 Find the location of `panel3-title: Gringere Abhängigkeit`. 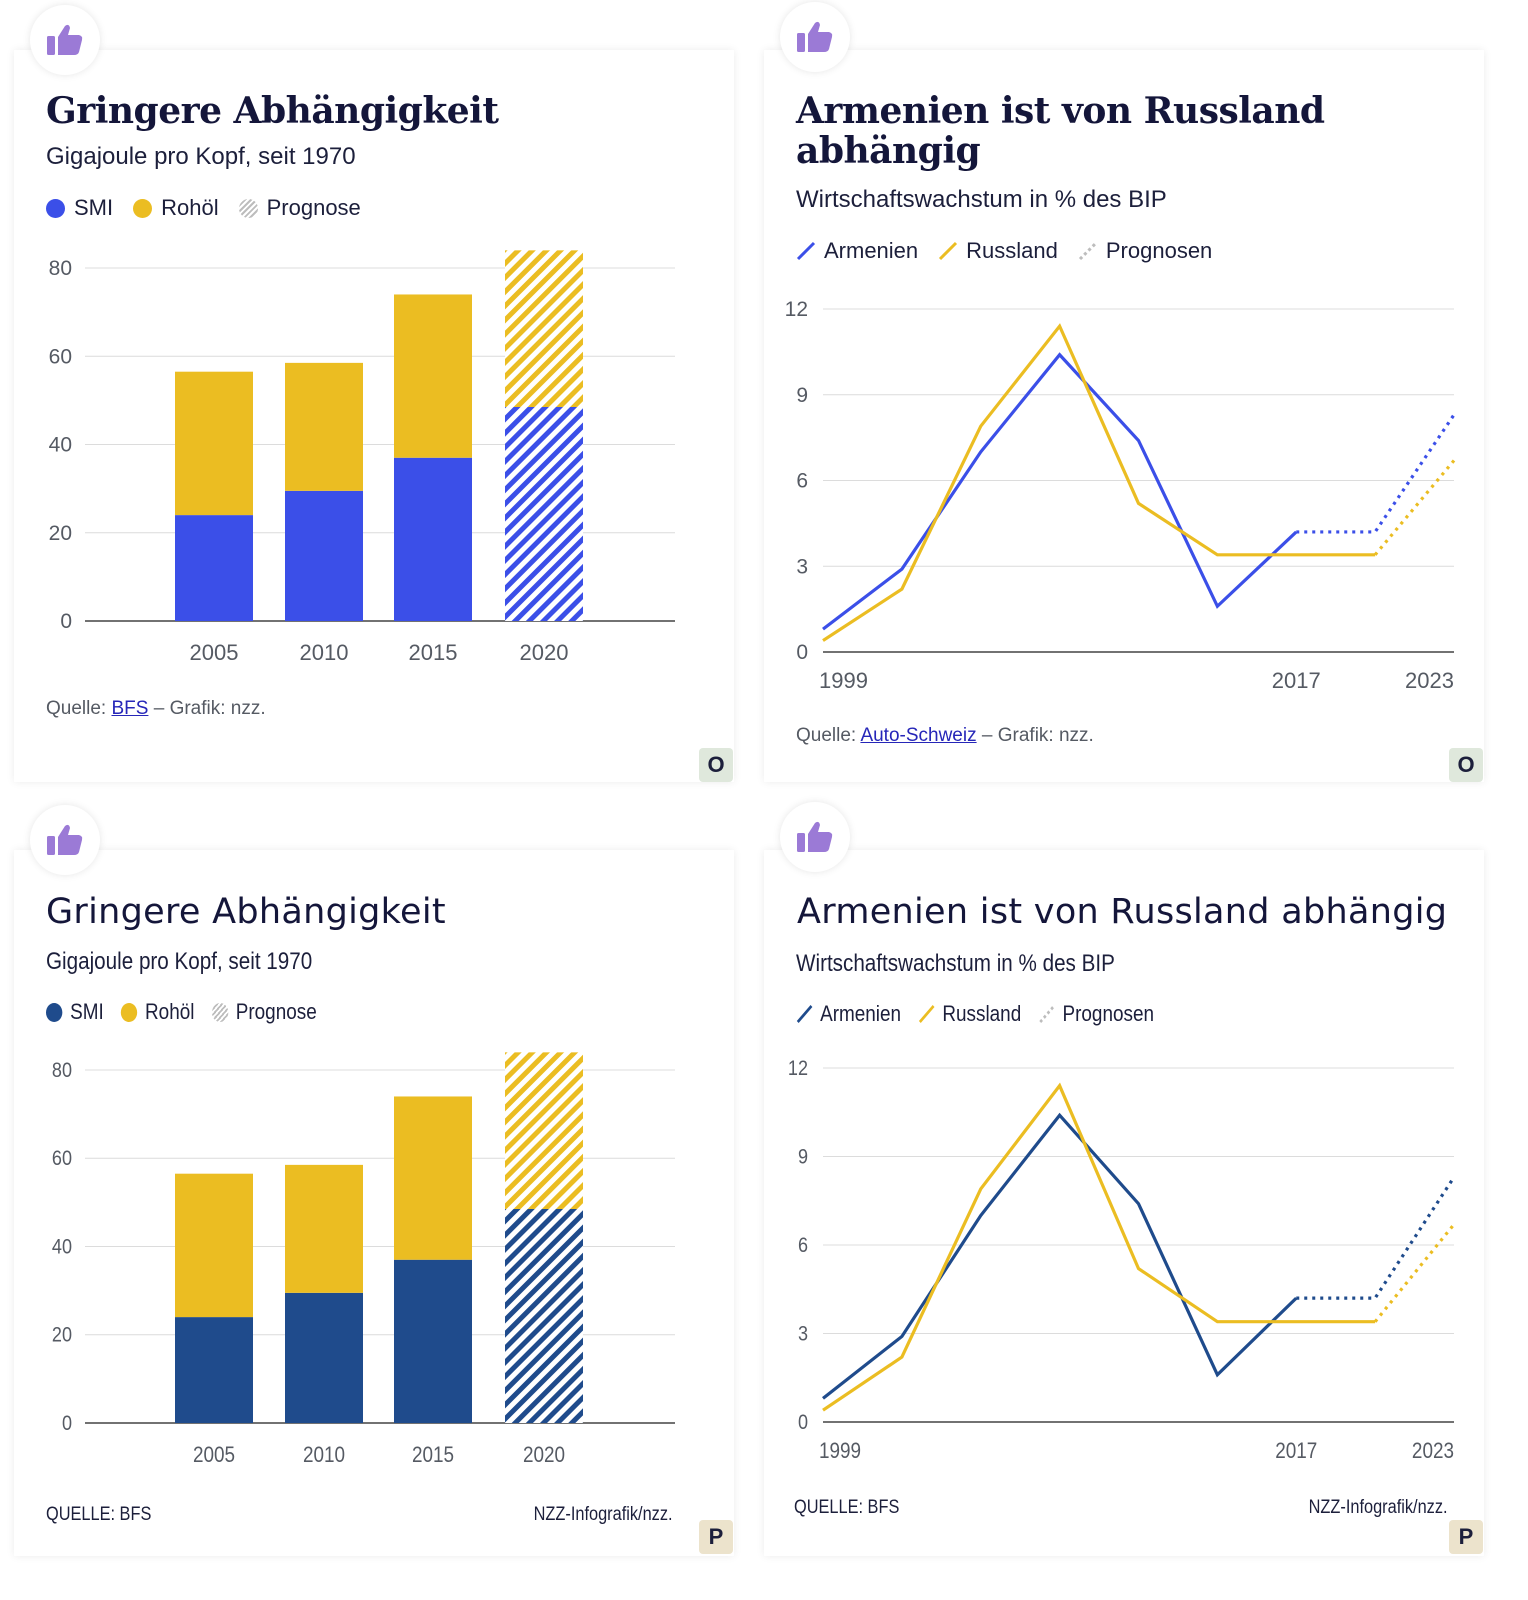

panel3-title: Gringere Abhängigkeit is located at coordinates (246, 912).